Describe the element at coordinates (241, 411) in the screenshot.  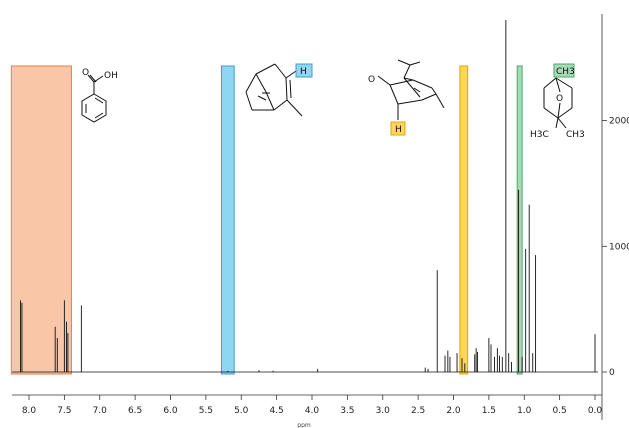
I see `x-tick-label: 5.0` at that location.